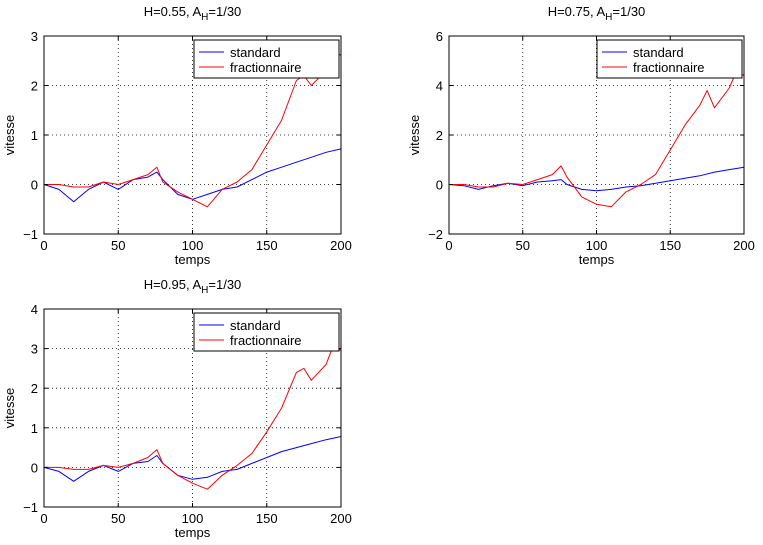  I want to click on y-tick-label: −2, so click(435, 234).